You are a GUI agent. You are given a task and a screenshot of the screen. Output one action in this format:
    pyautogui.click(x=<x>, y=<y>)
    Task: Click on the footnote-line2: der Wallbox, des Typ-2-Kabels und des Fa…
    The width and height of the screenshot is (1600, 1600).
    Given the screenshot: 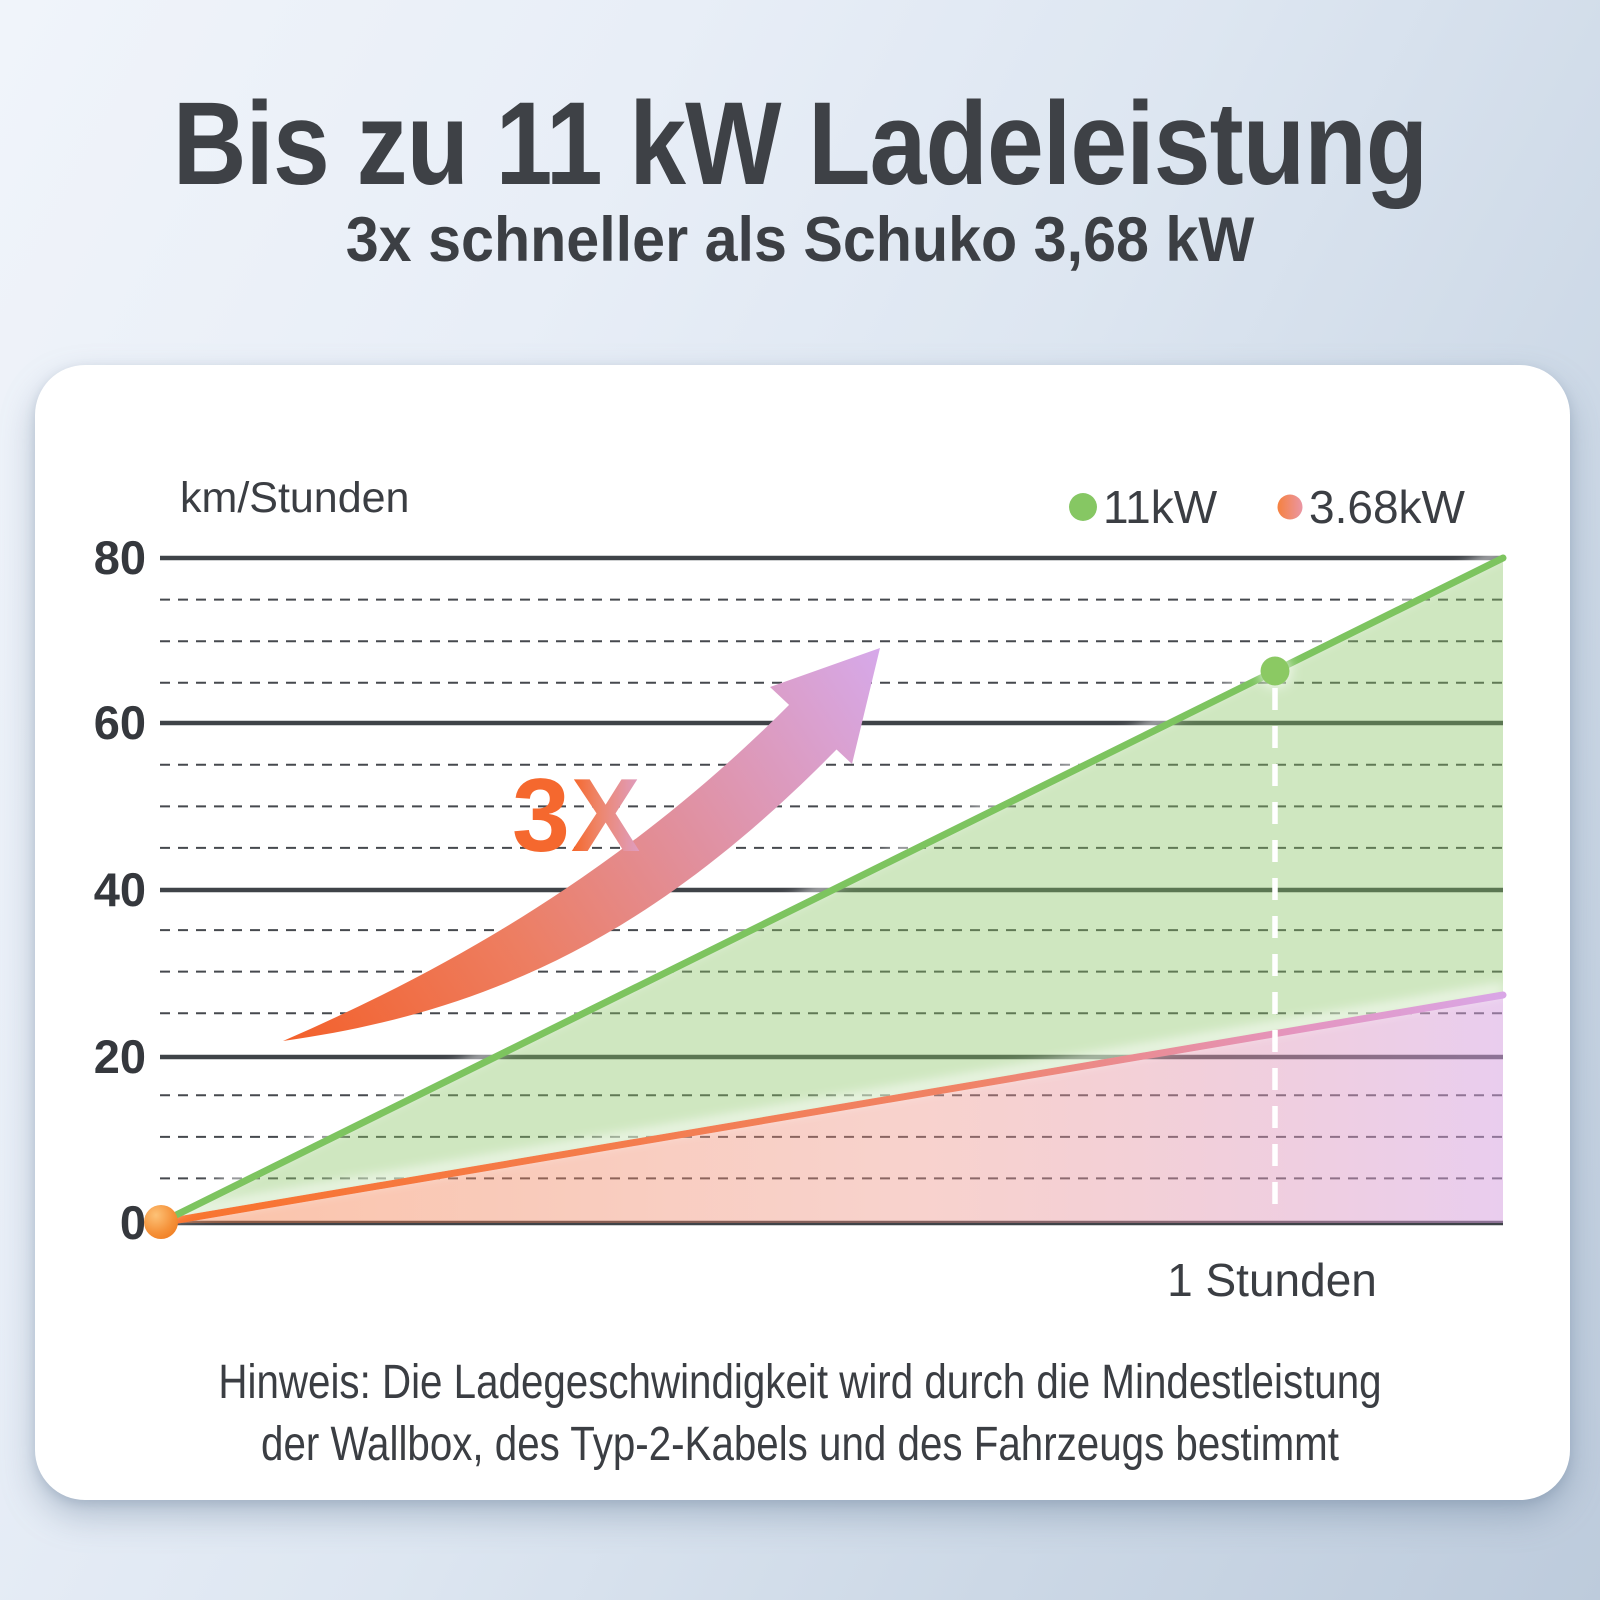 What is the action you would take?
    pyautogui.click(x=800, y=1444)
    